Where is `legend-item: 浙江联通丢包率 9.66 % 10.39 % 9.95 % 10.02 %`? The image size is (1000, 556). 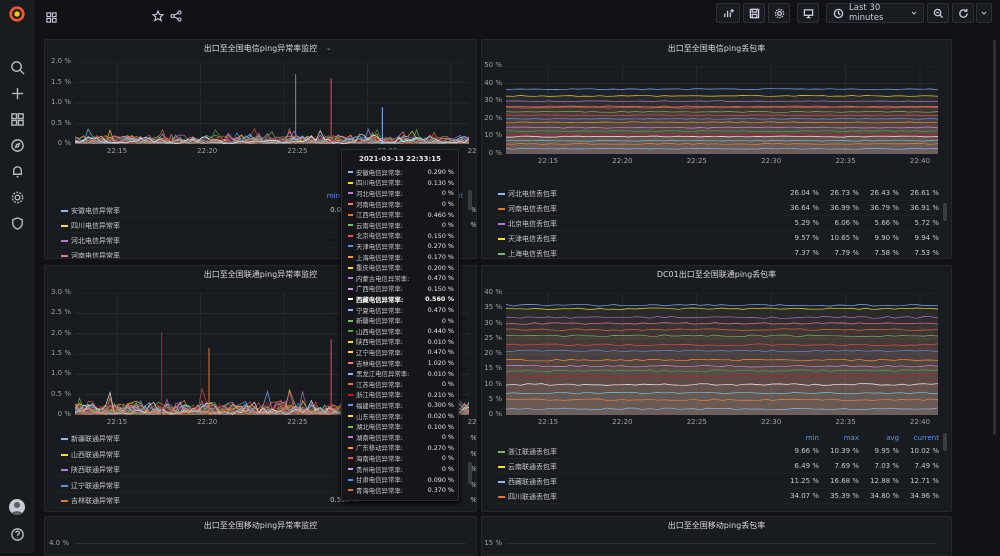 legend-item: 浙江联通丢包率 9.66 % 10.39 % 9.95 % 10.02 % is located at coordinates (716, 452).